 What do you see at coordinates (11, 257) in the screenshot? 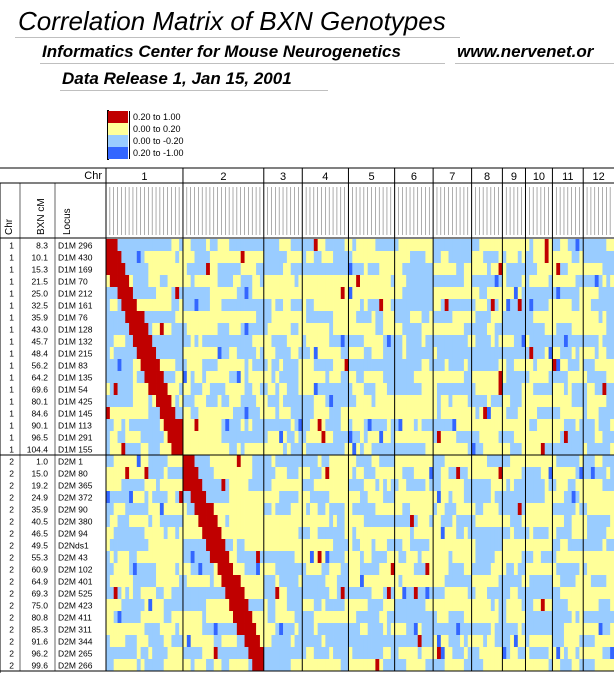
I see `row-chr-label: 1` at bounding box center [11, 257].